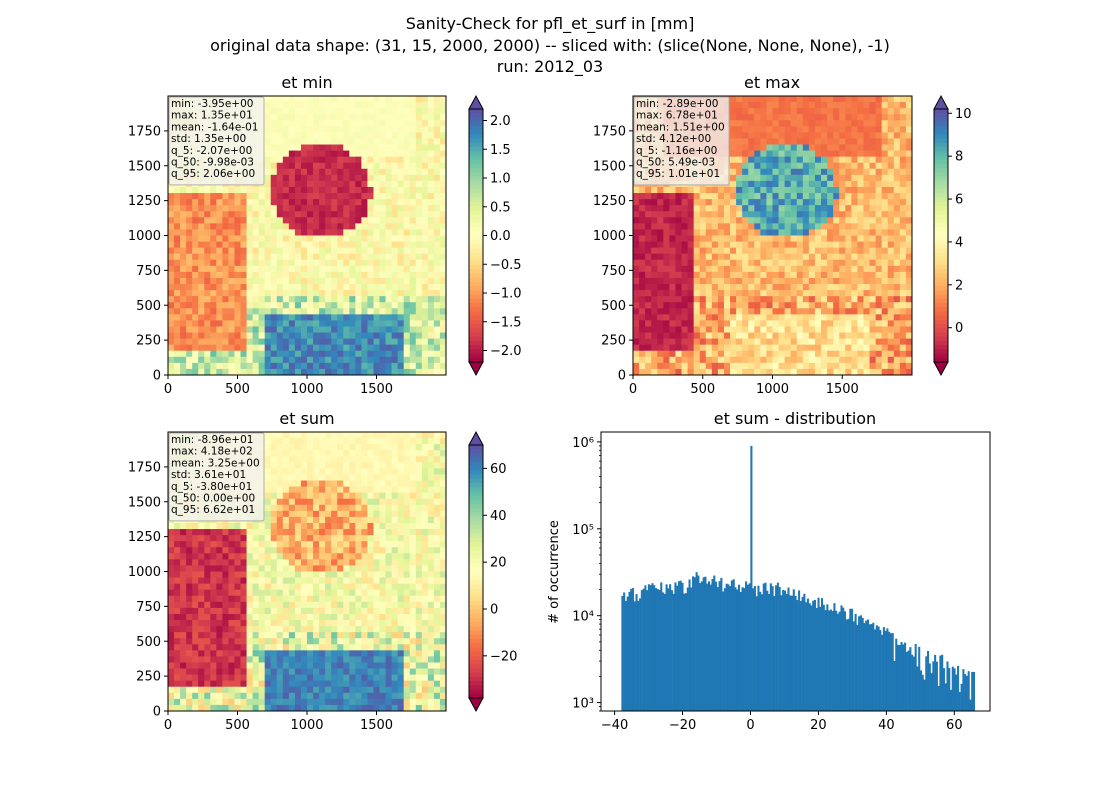  I want to click on stats-line: max: 6.78e+01, so click(677, 116).